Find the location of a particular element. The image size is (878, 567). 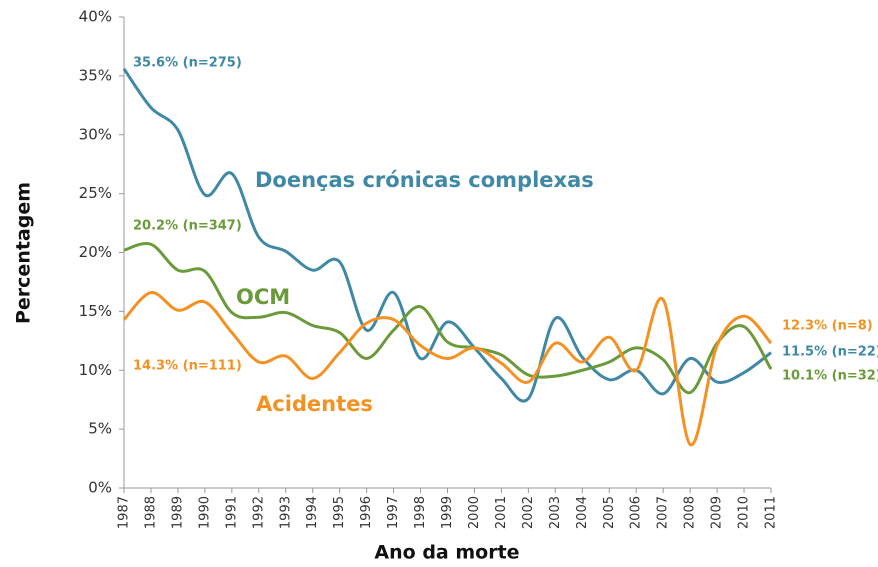

x-tick-label: 1989 is located at coordinates (177, 512).